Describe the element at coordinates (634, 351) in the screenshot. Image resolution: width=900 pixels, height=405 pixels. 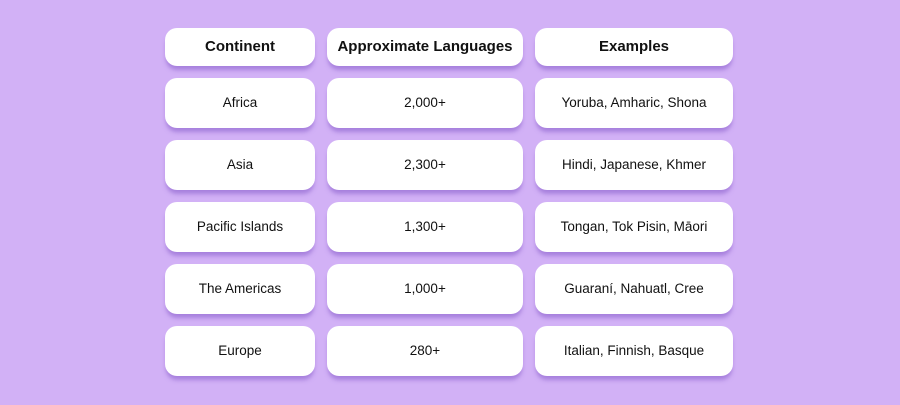
I see `cell-examples-europe: Italian, Finnish, Basque` at that location.